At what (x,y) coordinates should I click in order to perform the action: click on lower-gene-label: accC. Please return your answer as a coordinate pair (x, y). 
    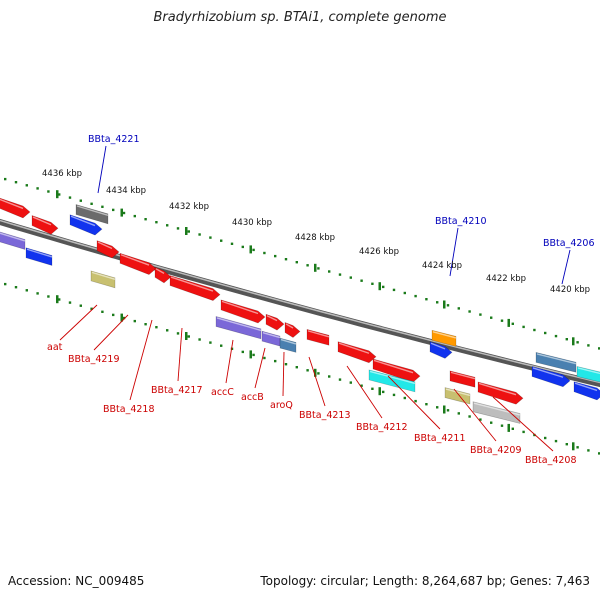
    Looking at the image, I should click on (222, 392).